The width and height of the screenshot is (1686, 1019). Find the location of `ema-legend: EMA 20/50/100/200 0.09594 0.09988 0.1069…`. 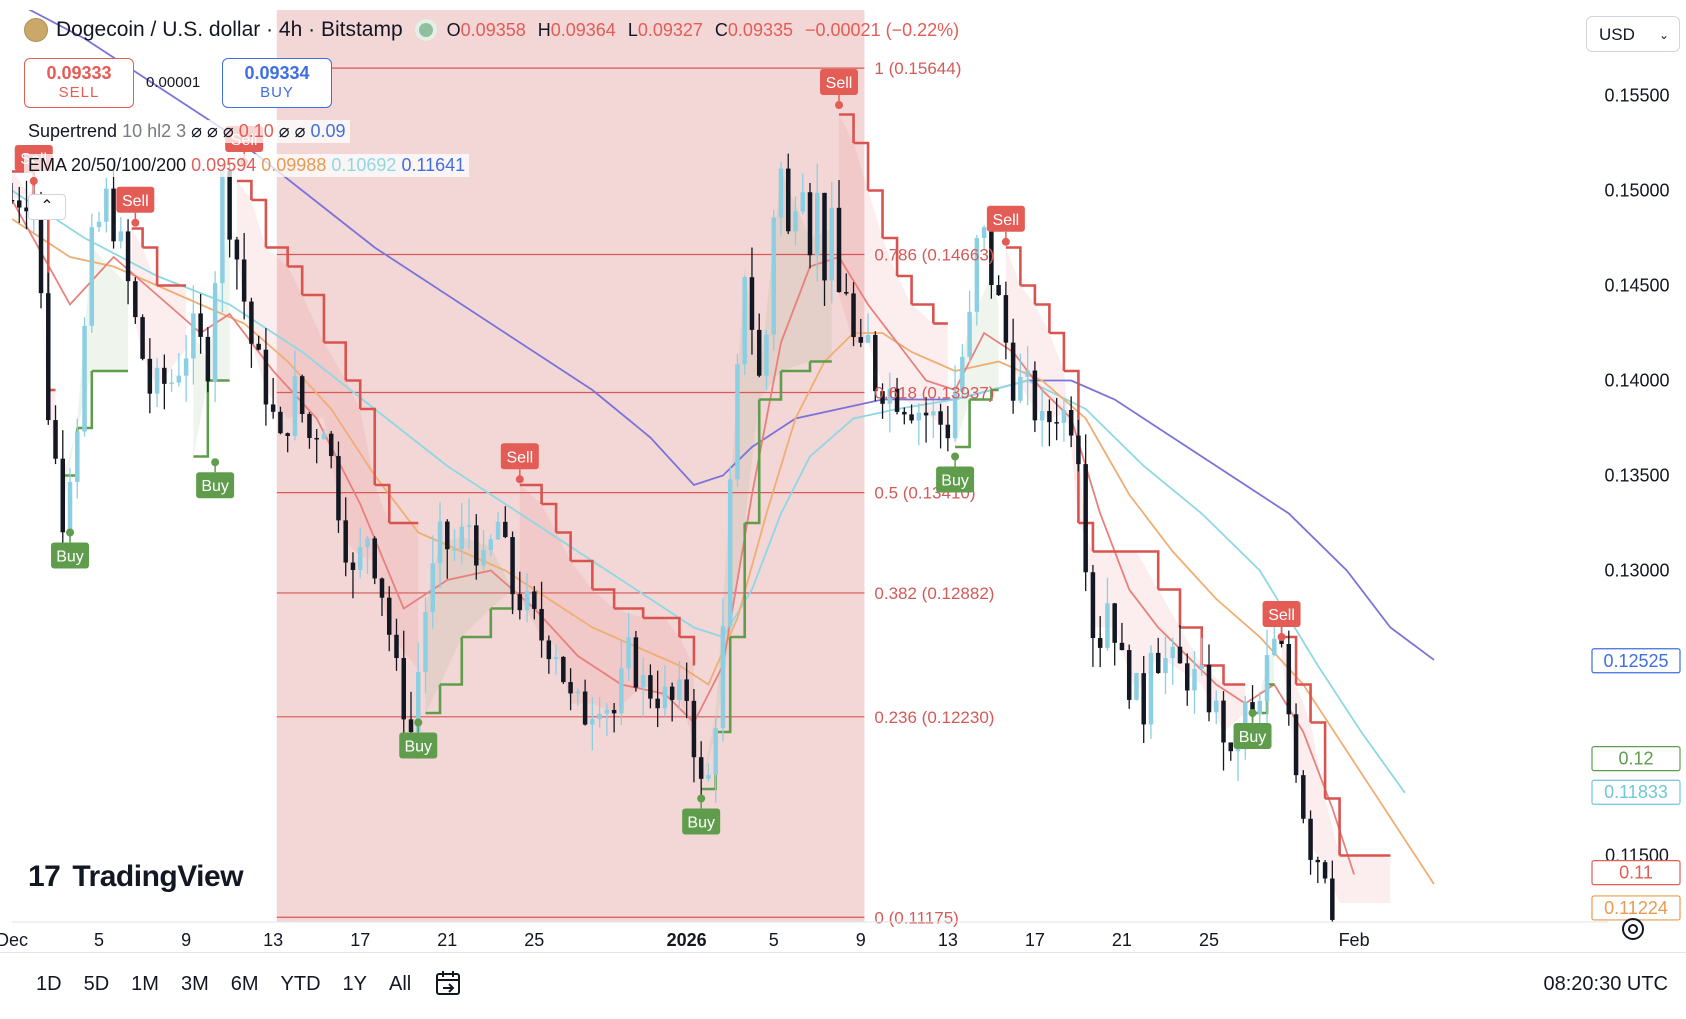

ema-legend: EMA 20/50/100/200 0.09594 0.09988 0.1069… is located at coordinates (247, 165).